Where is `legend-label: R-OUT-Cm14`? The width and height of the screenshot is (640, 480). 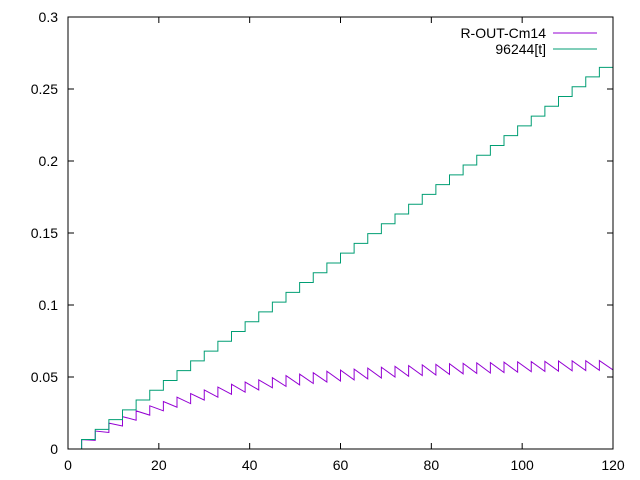 legend-label: R-OUT-Cm14 is located at coordinates (503, 33).